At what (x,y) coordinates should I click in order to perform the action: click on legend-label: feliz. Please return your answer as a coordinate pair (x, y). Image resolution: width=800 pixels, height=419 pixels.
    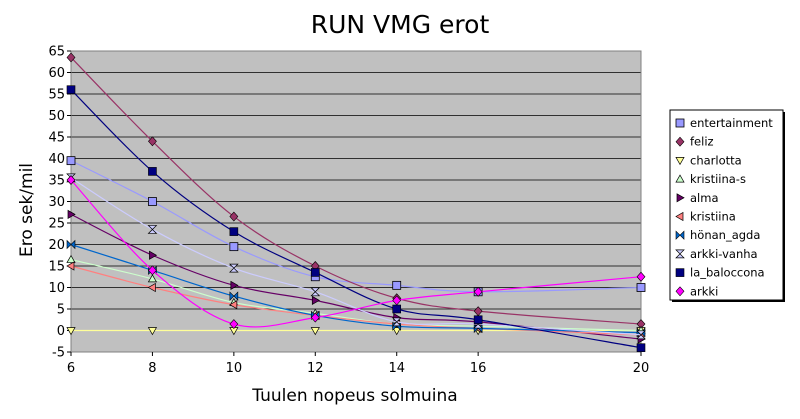
    Looking at the image, I should click on (702, 142).